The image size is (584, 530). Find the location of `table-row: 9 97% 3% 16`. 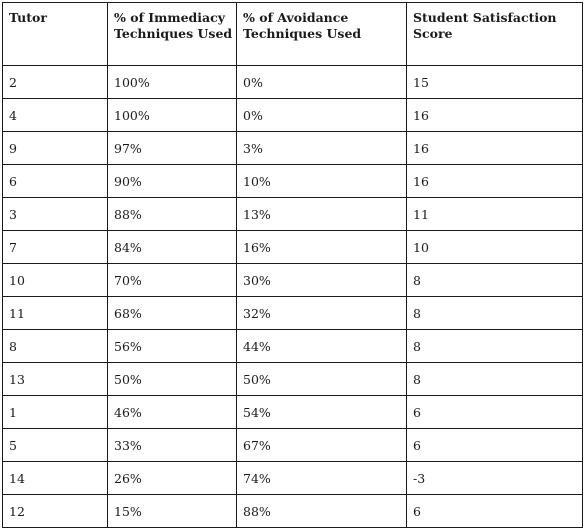

table-row: 9 97% 3% 16 is located at coordinates (292, 148).